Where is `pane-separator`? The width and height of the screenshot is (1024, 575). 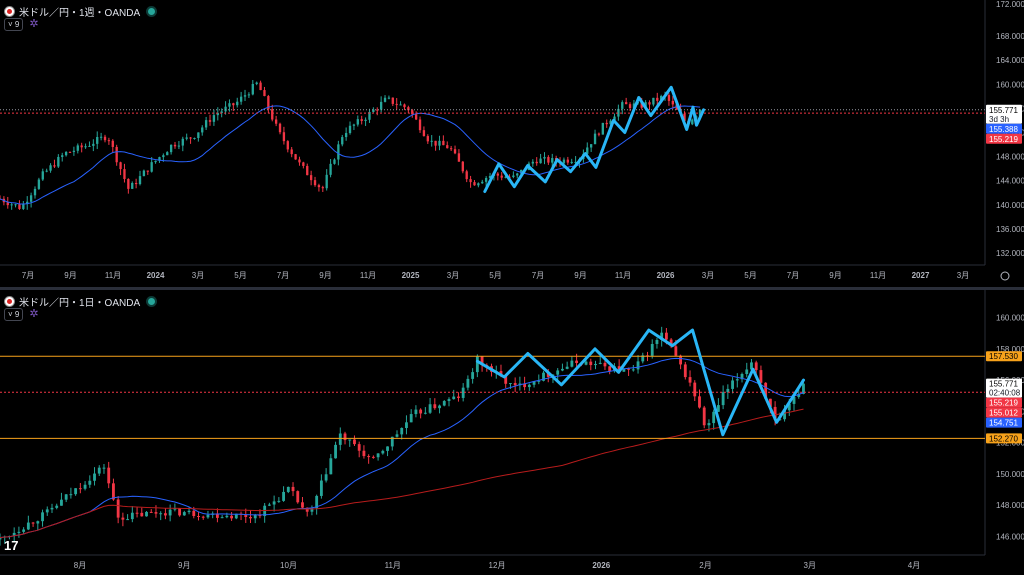 pane-separator is located at coordinates (512, 288).